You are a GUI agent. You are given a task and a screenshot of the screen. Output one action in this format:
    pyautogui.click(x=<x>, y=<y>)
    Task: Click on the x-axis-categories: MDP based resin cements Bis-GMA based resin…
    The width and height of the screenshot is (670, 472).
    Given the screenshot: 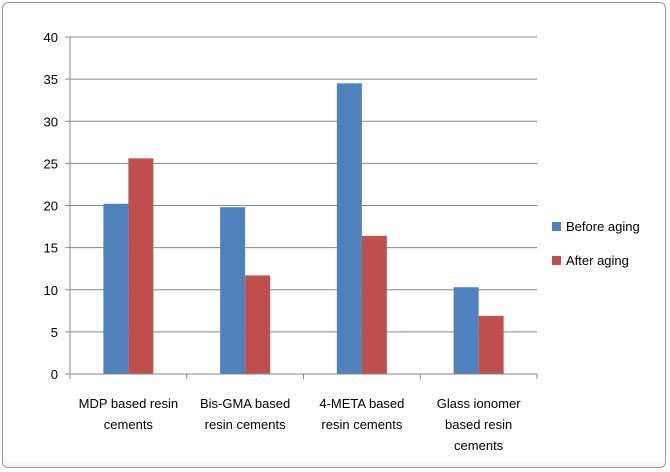 What is the action you would take?
    pyautogui.click(x=300, y=424)
    